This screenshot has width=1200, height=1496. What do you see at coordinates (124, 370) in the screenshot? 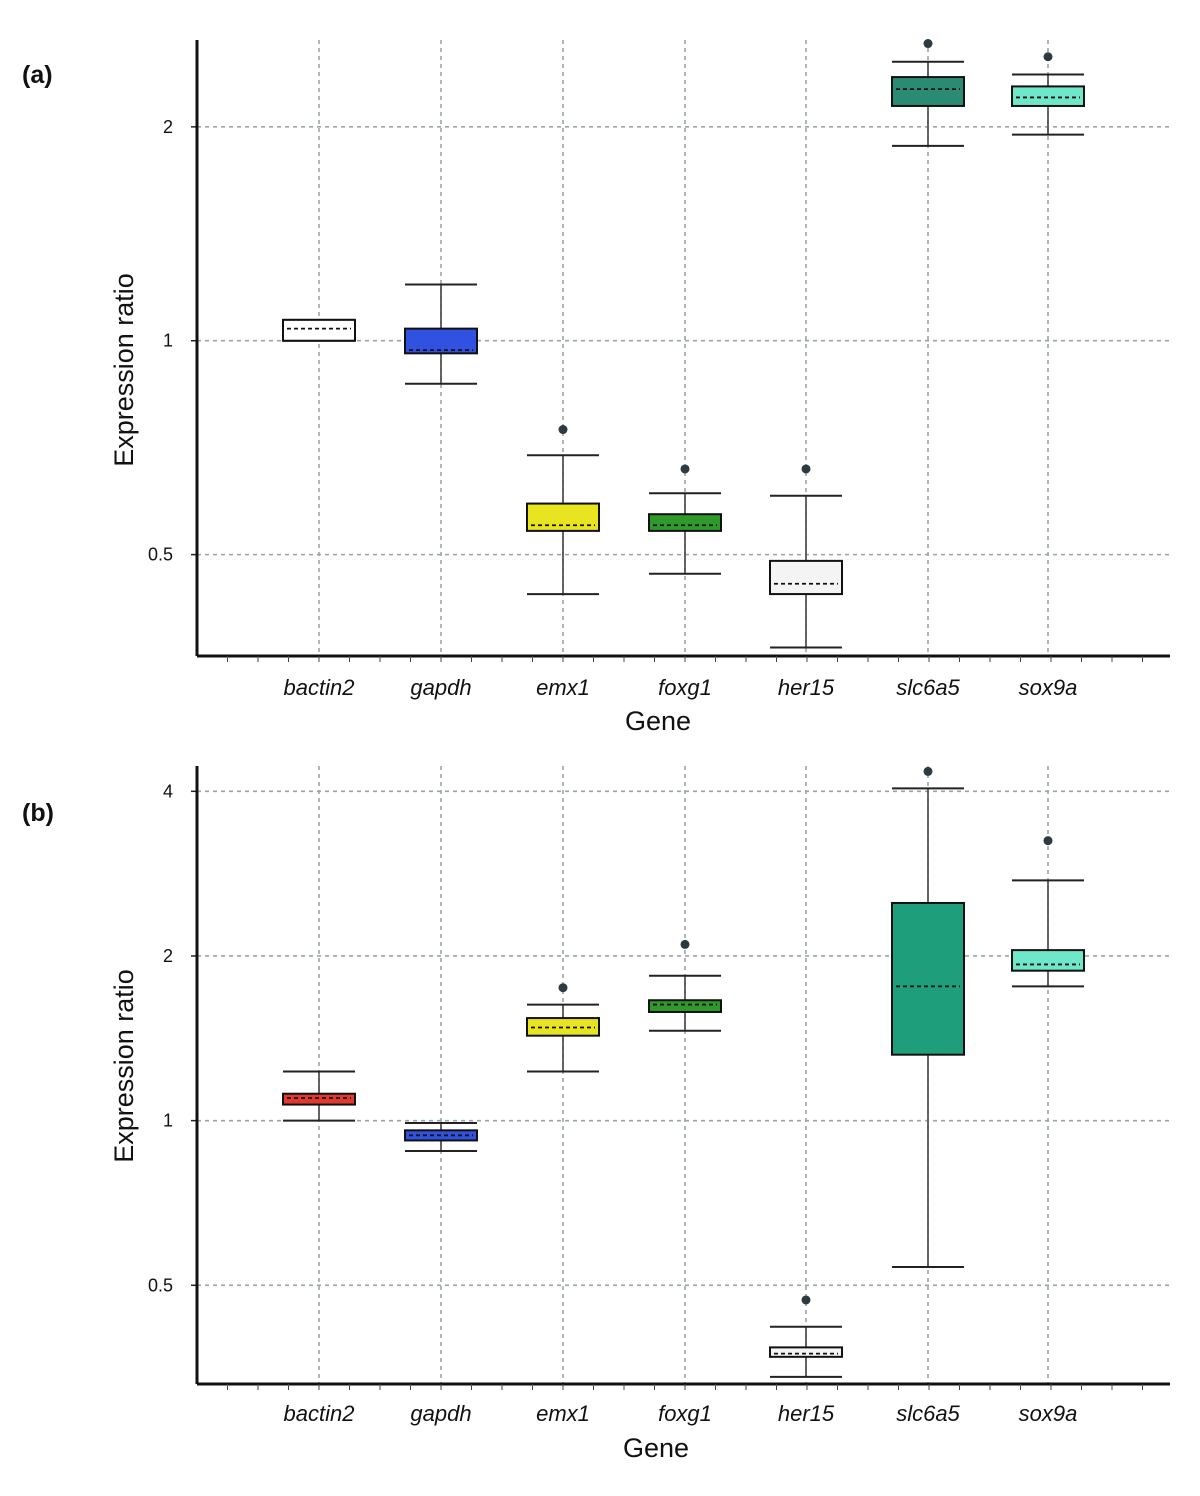
I see `y-axis-title-a: Expression ratio` at bounding box center [124, 370].